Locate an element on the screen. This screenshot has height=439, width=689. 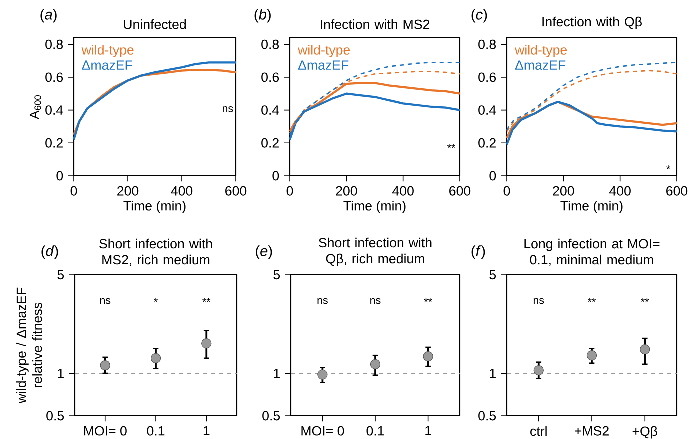
text: (b) is located at coordinates (262, 16).